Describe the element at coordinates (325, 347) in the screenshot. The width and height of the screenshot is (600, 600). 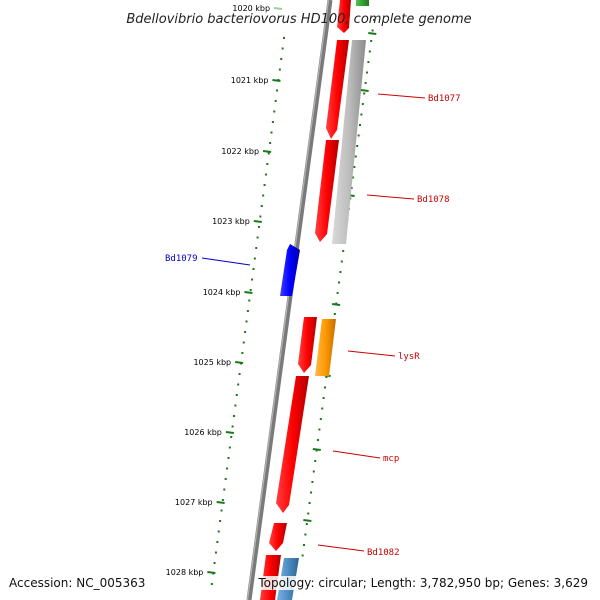
I see `gene-orange` at that location.